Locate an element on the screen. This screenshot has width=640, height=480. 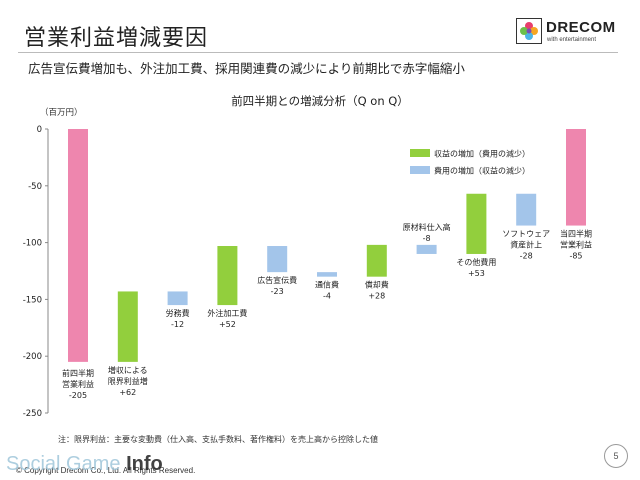
y-tick-label: -50 is located at coordinates (35, 187).